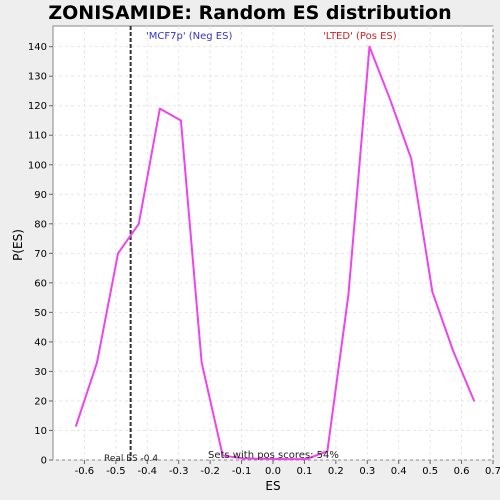 This screenshot has width=500, height=500. I want to click on y-axis-label: P(ES), so click(18, 245).